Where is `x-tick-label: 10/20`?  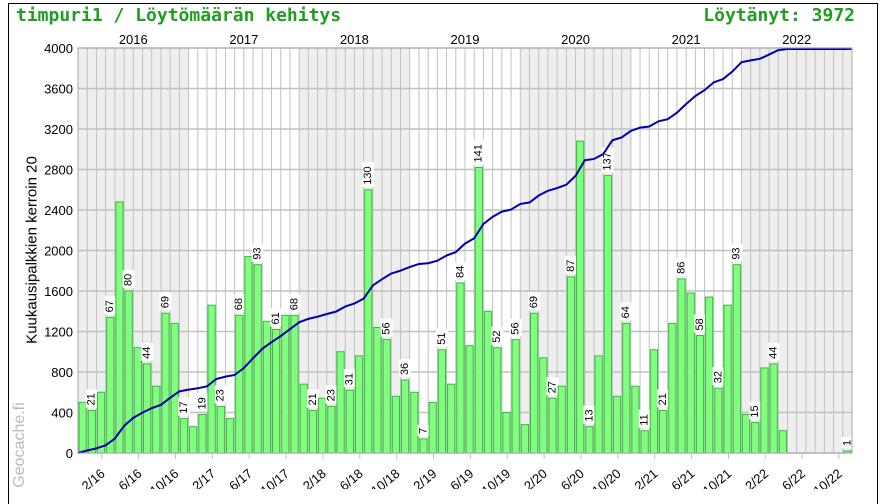 x-tick-label: 10/20 is located at coordinates (606, 477).